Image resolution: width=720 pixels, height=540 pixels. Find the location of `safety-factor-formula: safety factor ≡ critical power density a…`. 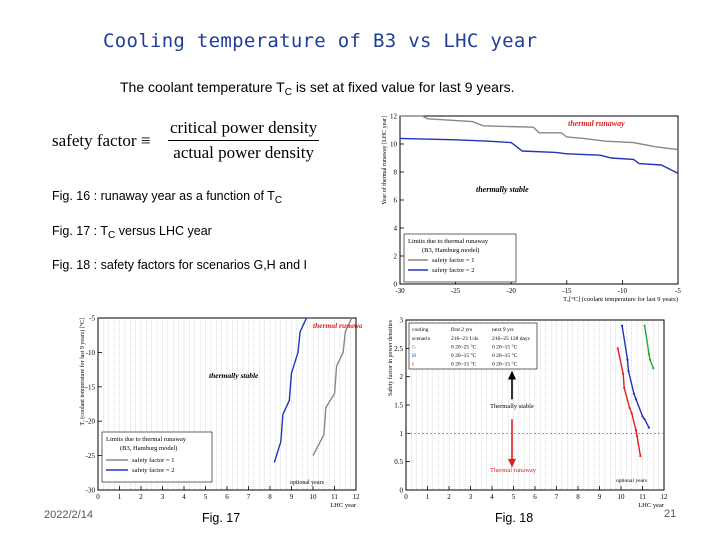

safety-factor-formula: safety factor ≡ critical power density a… is located at coordinates (202, 143).